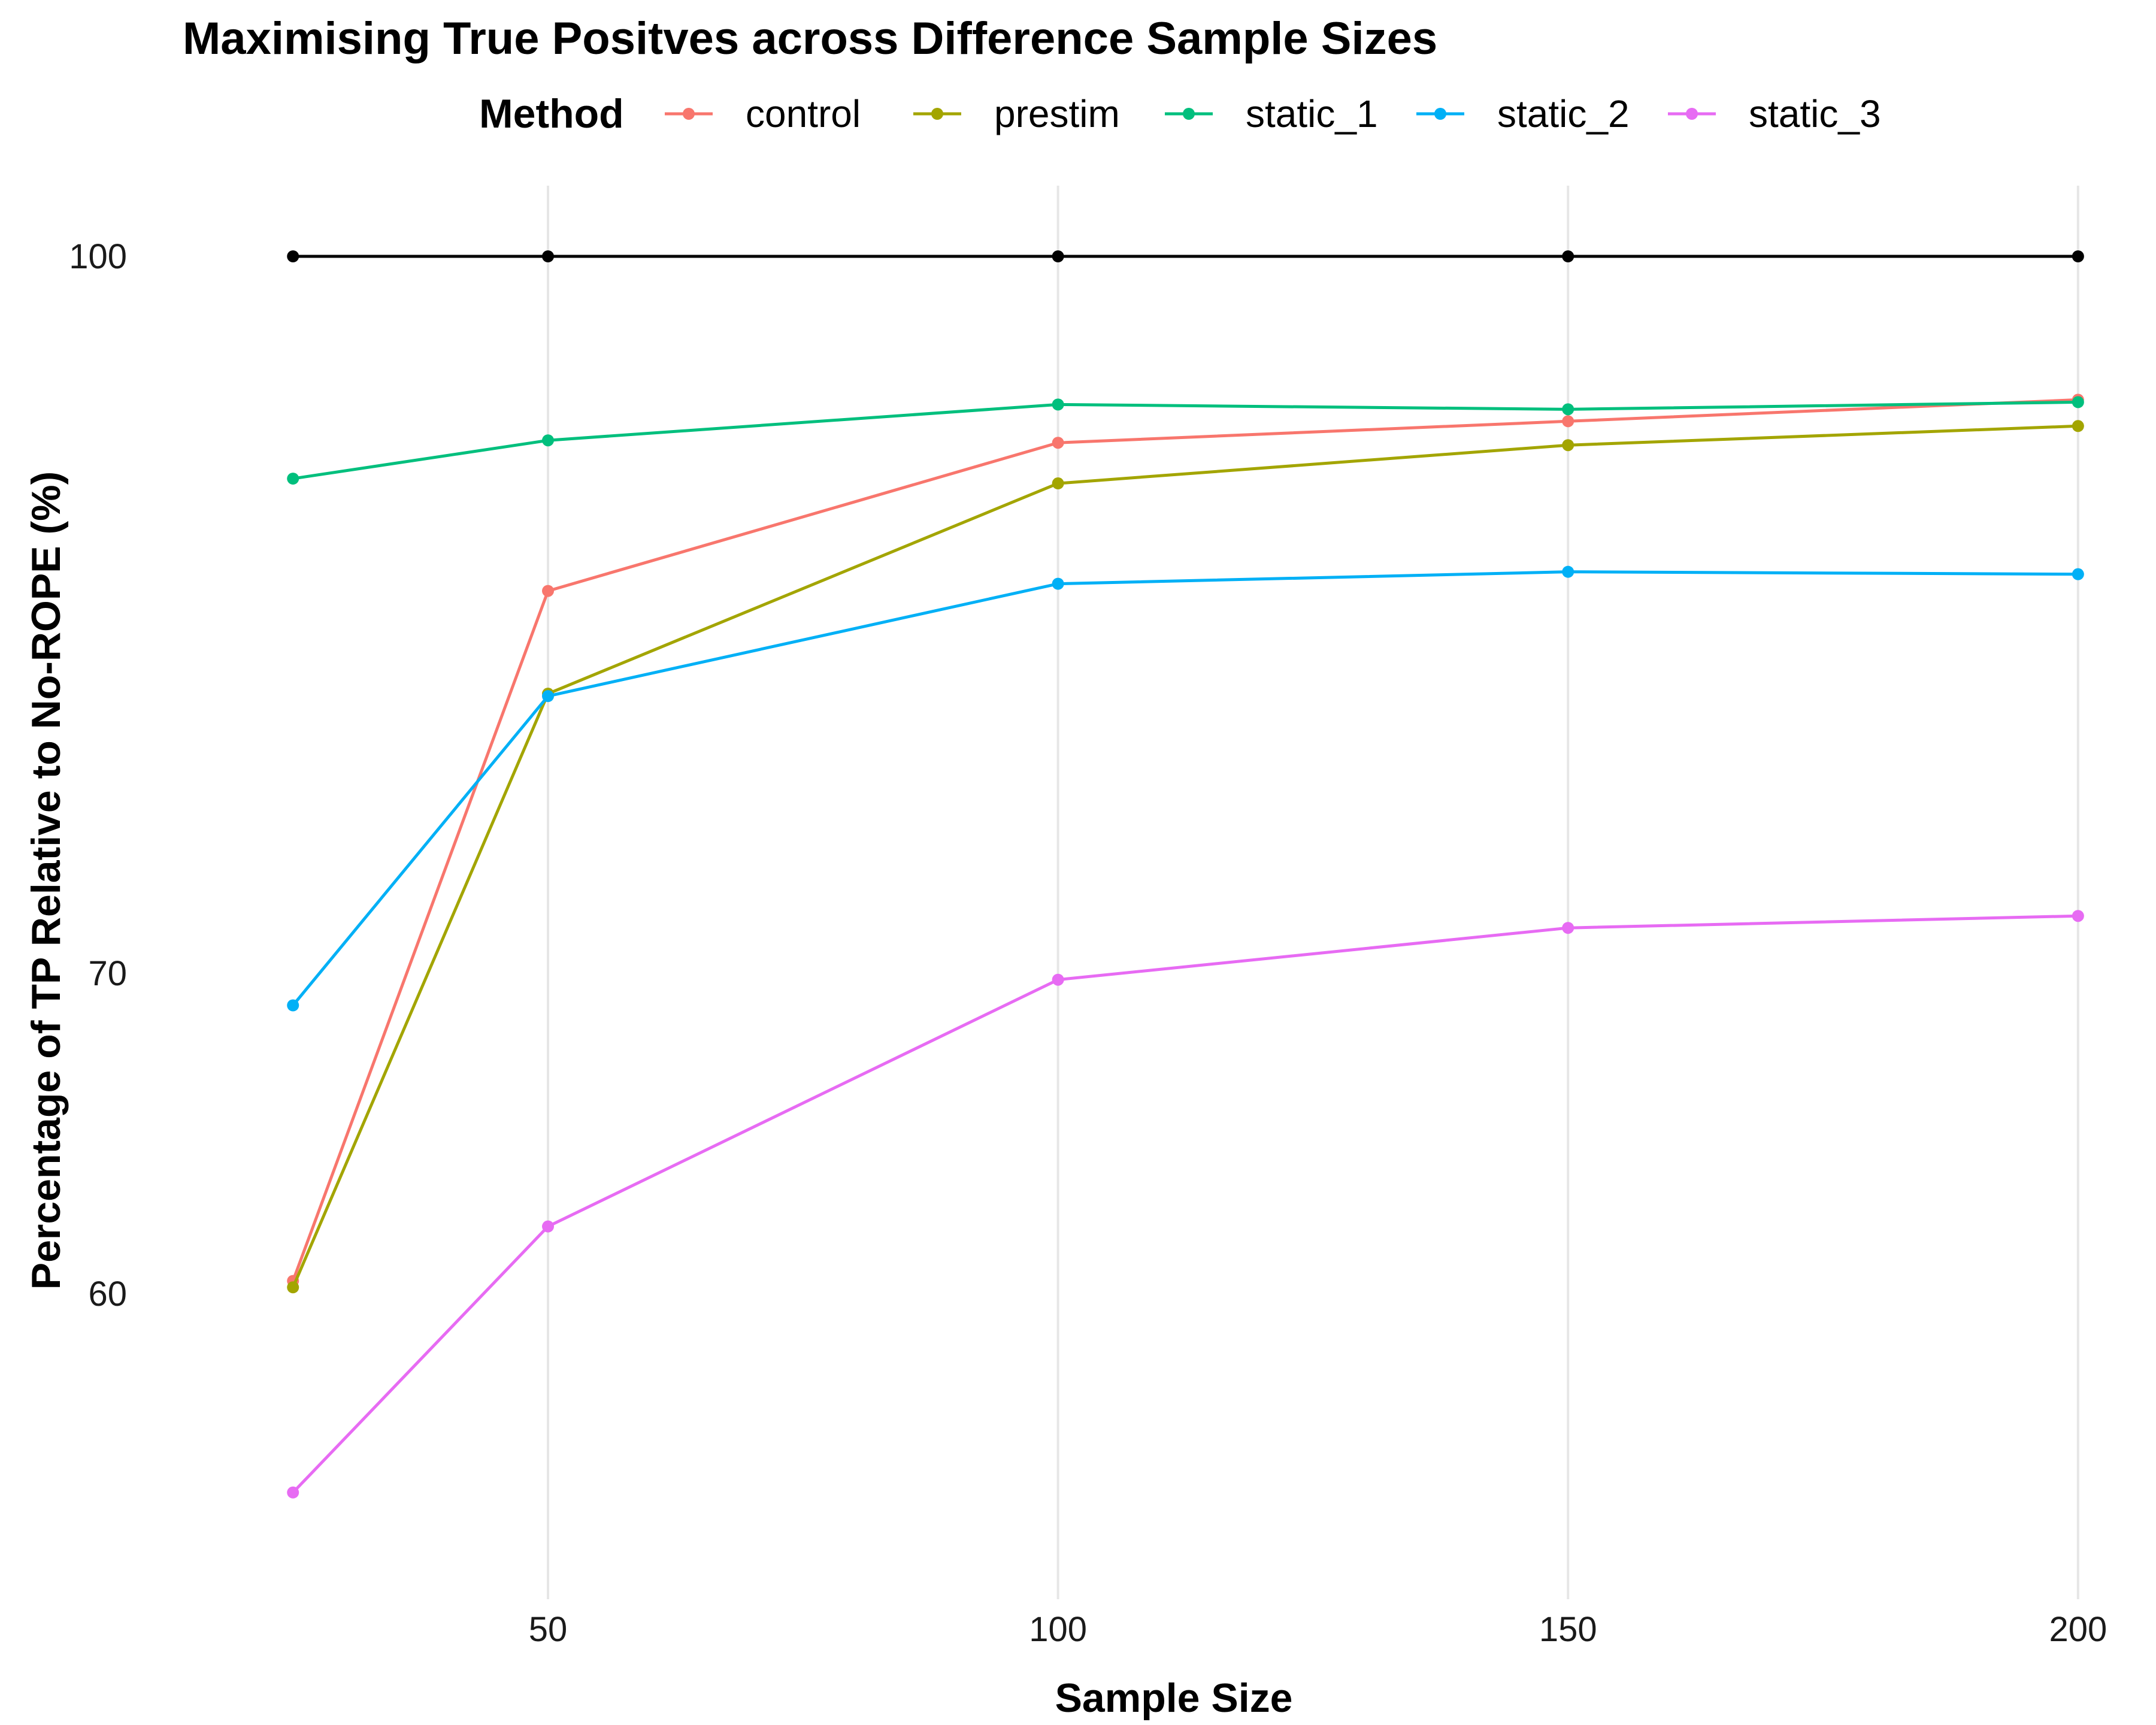 The width and height of the screenshot is (2156, 1725). What do you see at coordinates (2078, 1629) in the screenshot?
I see `x-tick-label-200: 200` at bounding box center [2078, 1629].